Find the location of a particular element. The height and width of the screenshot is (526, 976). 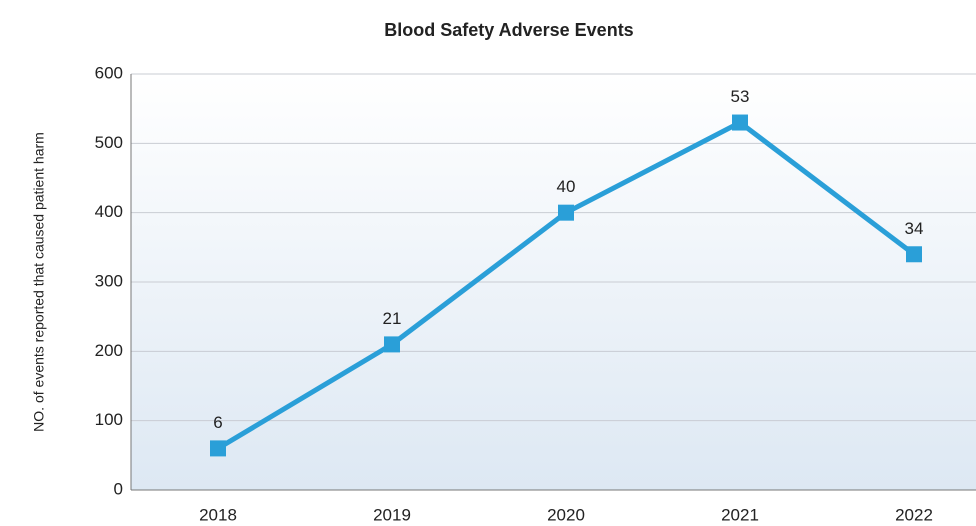

x-tick-label: 2022 is located at coordinates (914, 514).